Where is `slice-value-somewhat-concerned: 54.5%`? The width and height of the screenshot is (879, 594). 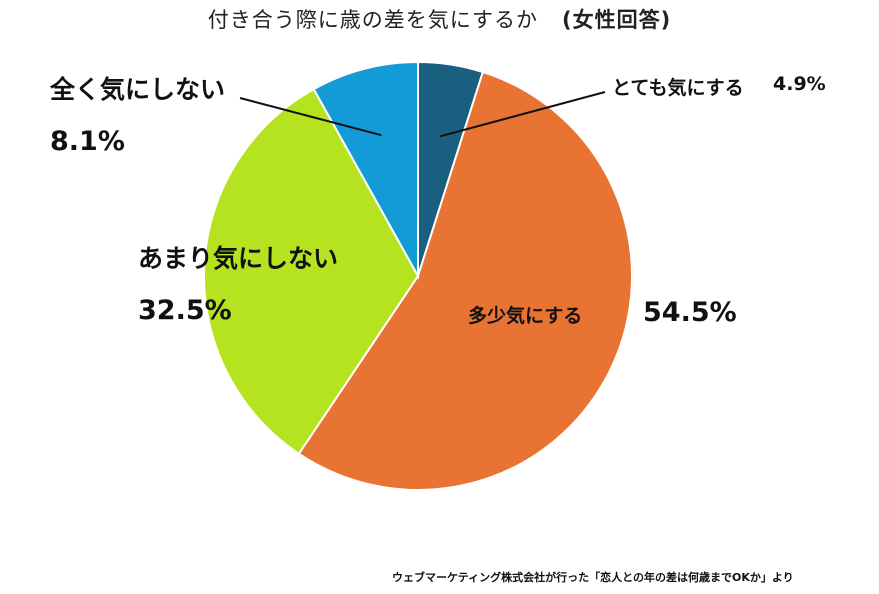 slice-value-somewhat-concerned: 54.5% is located at coordinates (690, 312).